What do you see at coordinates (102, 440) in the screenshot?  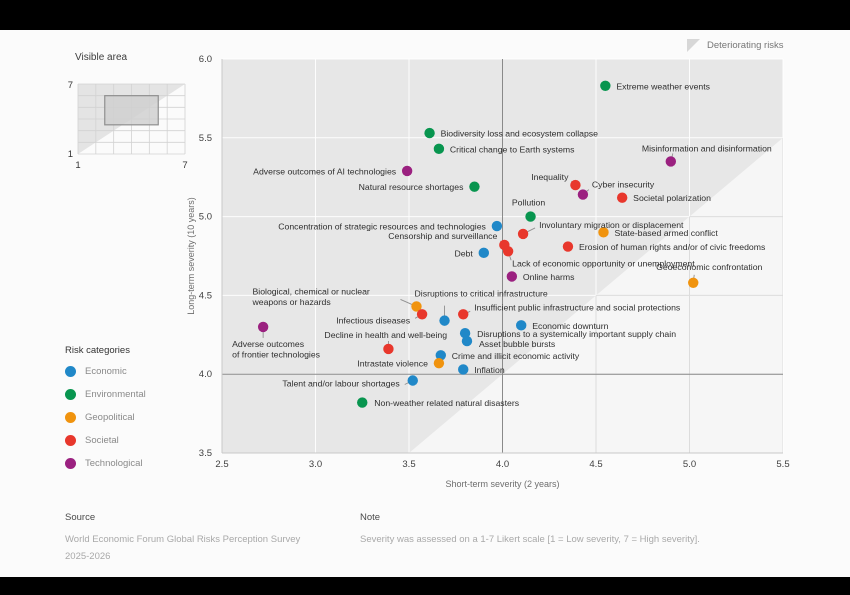 I see `legend-item-label: Societal` at bounding box center [102, 440].